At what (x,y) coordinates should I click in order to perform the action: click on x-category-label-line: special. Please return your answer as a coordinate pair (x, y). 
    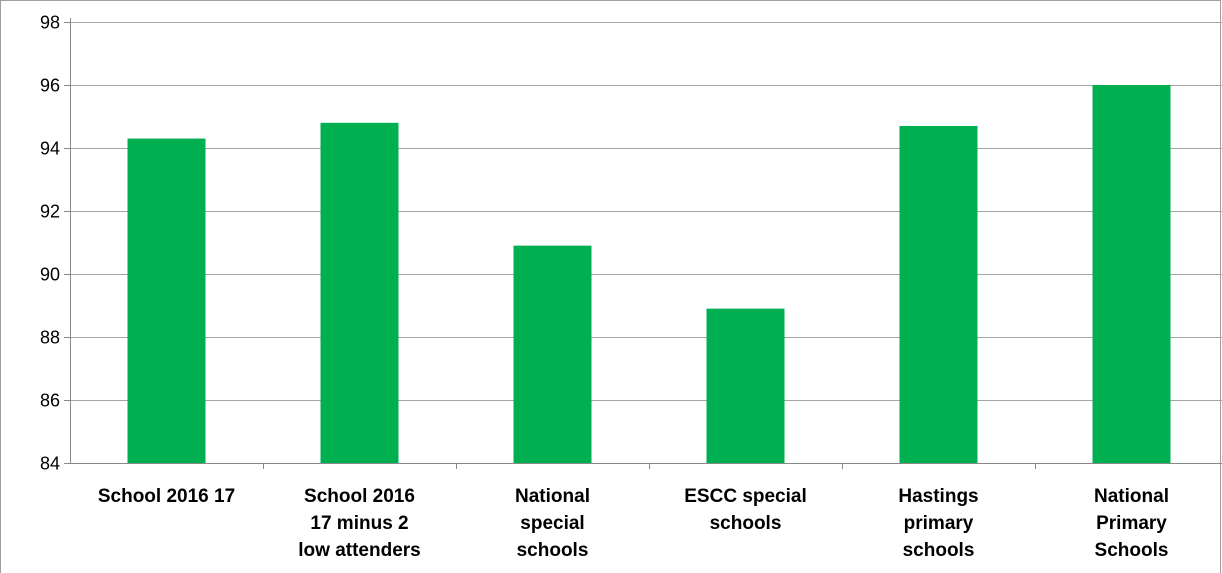
    Looking at the image, I should click on (552, 523).